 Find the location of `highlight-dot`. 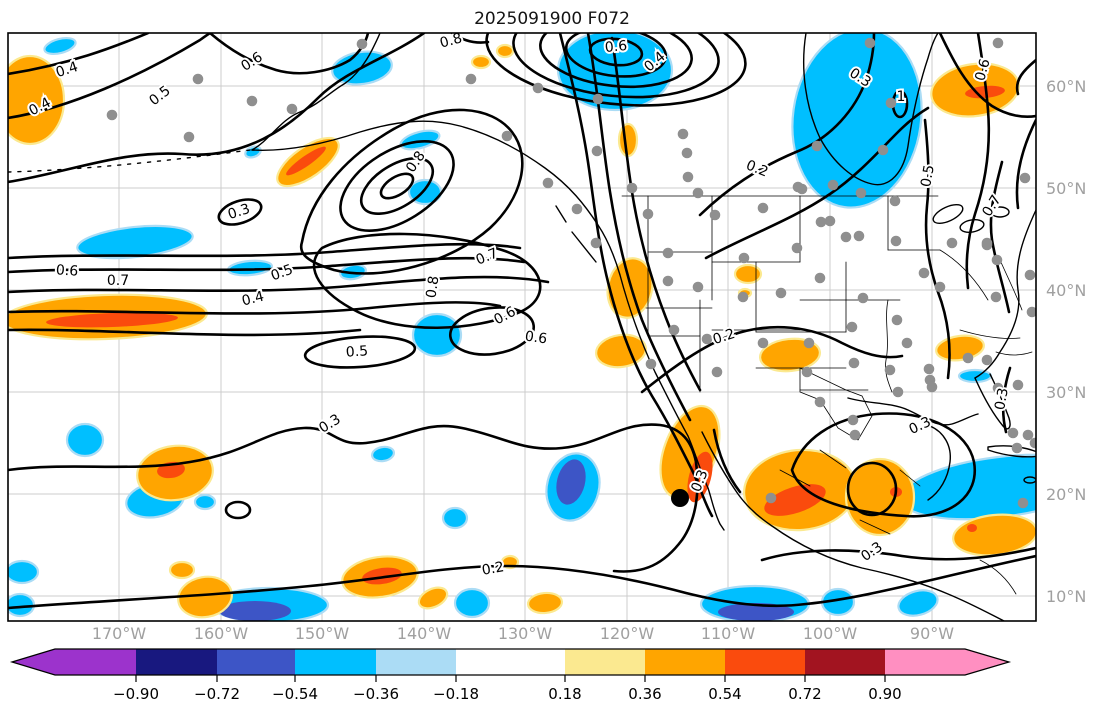

highlight-dot is located at coordinates (680, 498).